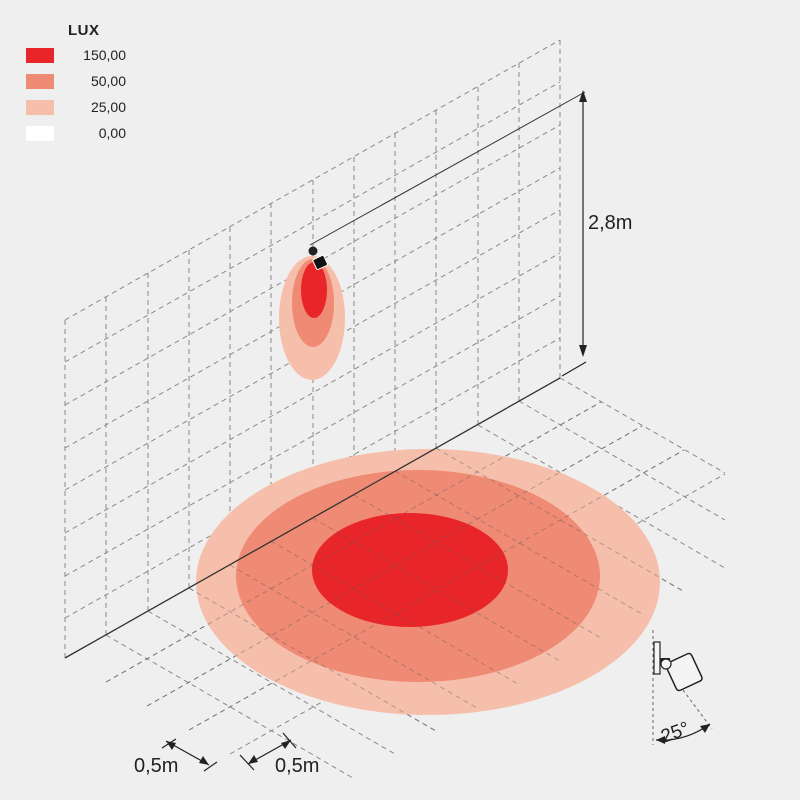 Image resolution: width=800 pixels, height=800 pixels. Describe the element at coordinates (297, 766) in the screenshot. I see `grid-y-label: 0,5m` at that location.